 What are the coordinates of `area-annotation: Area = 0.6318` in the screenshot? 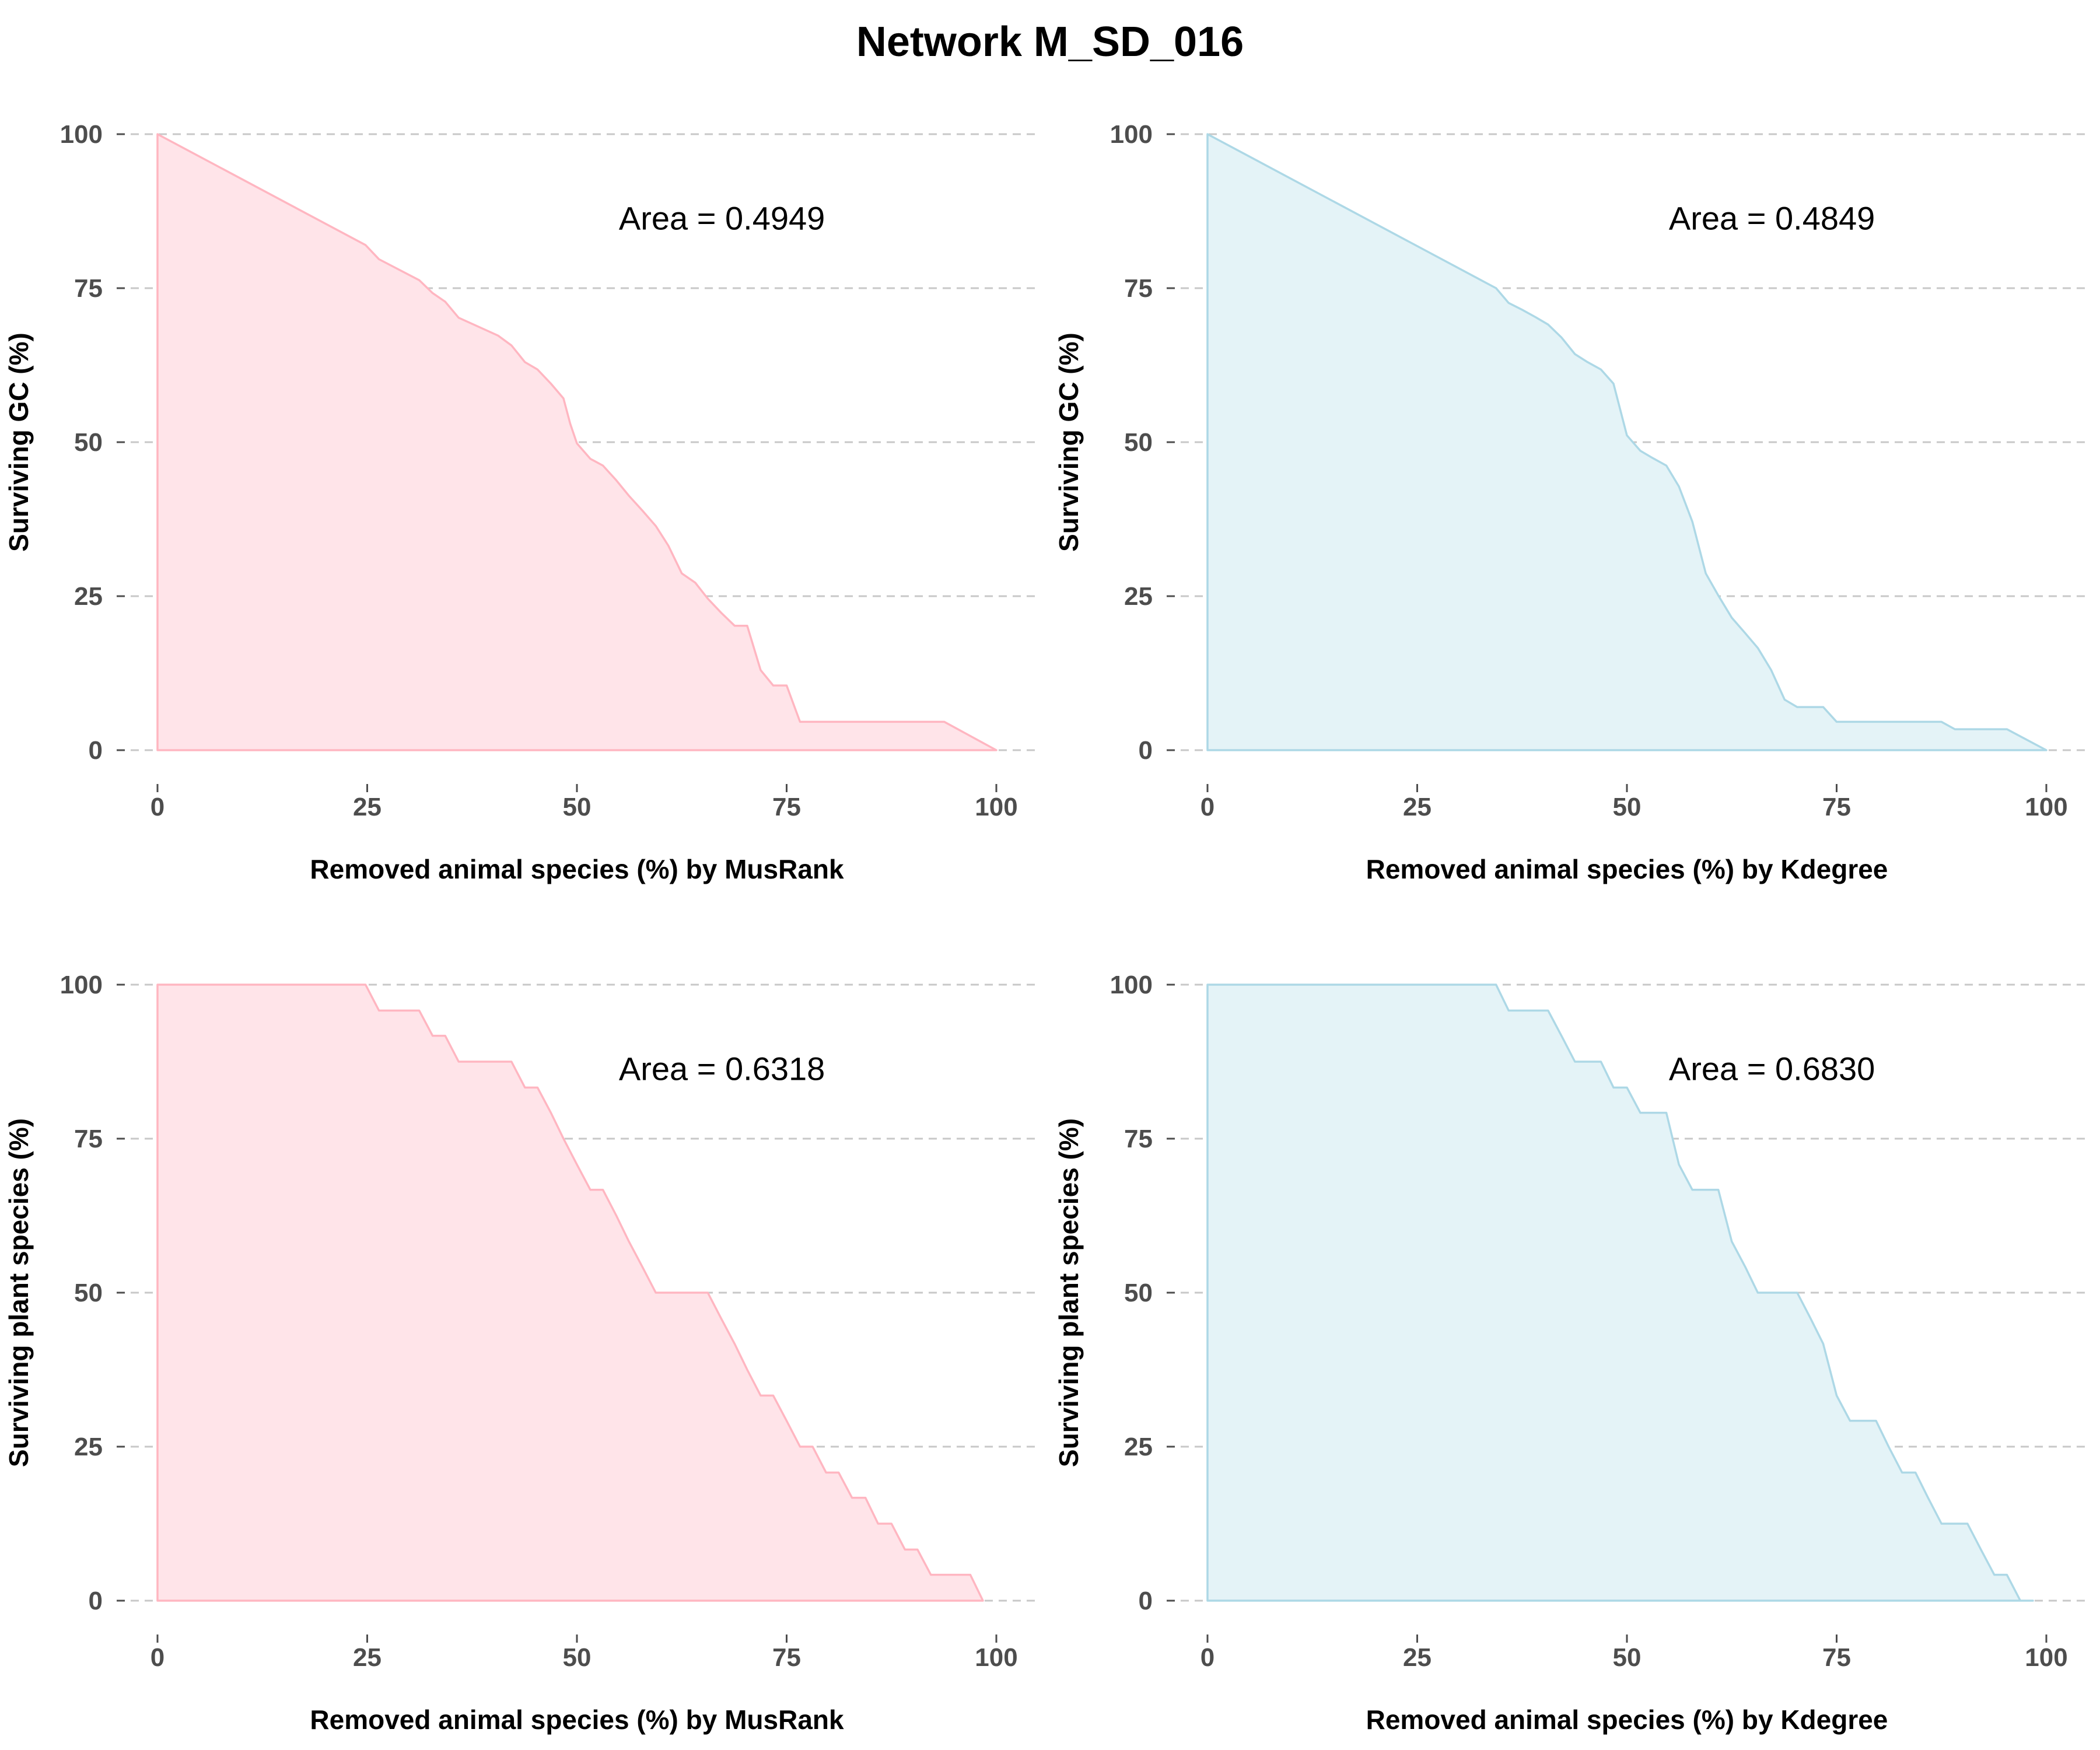 It's located at (722, 1069).